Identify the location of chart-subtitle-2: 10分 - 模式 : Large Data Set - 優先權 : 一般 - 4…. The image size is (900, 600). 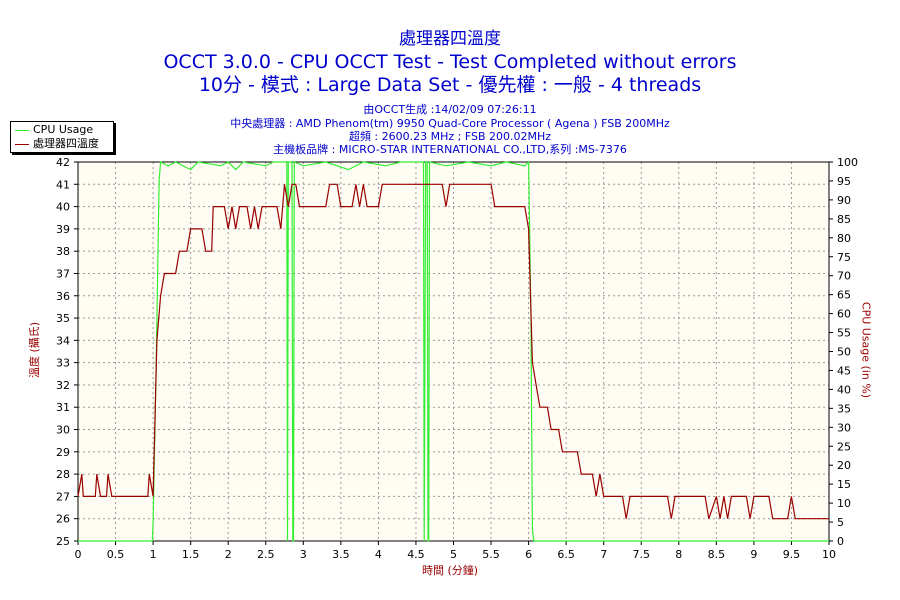
(450, 85).